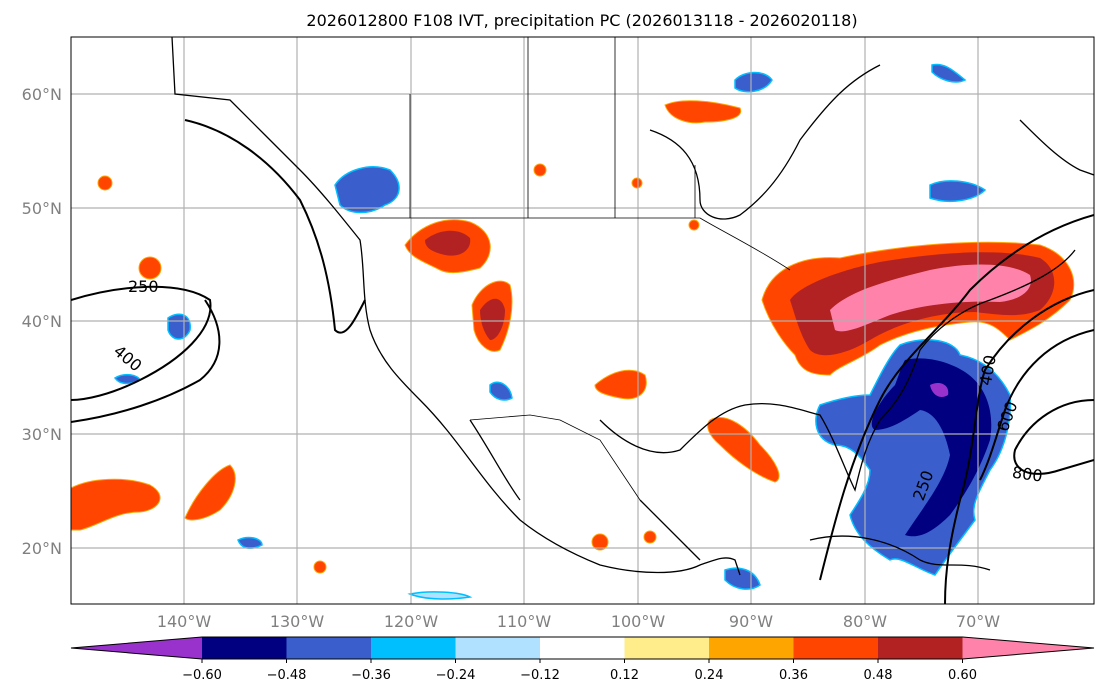 Image resolution: width=1105 pixels, height=698 pixels. Describe the element at coordinates (371, 675) in the screenshot. I see `colorbar-tick-label: −0.36` at that location.